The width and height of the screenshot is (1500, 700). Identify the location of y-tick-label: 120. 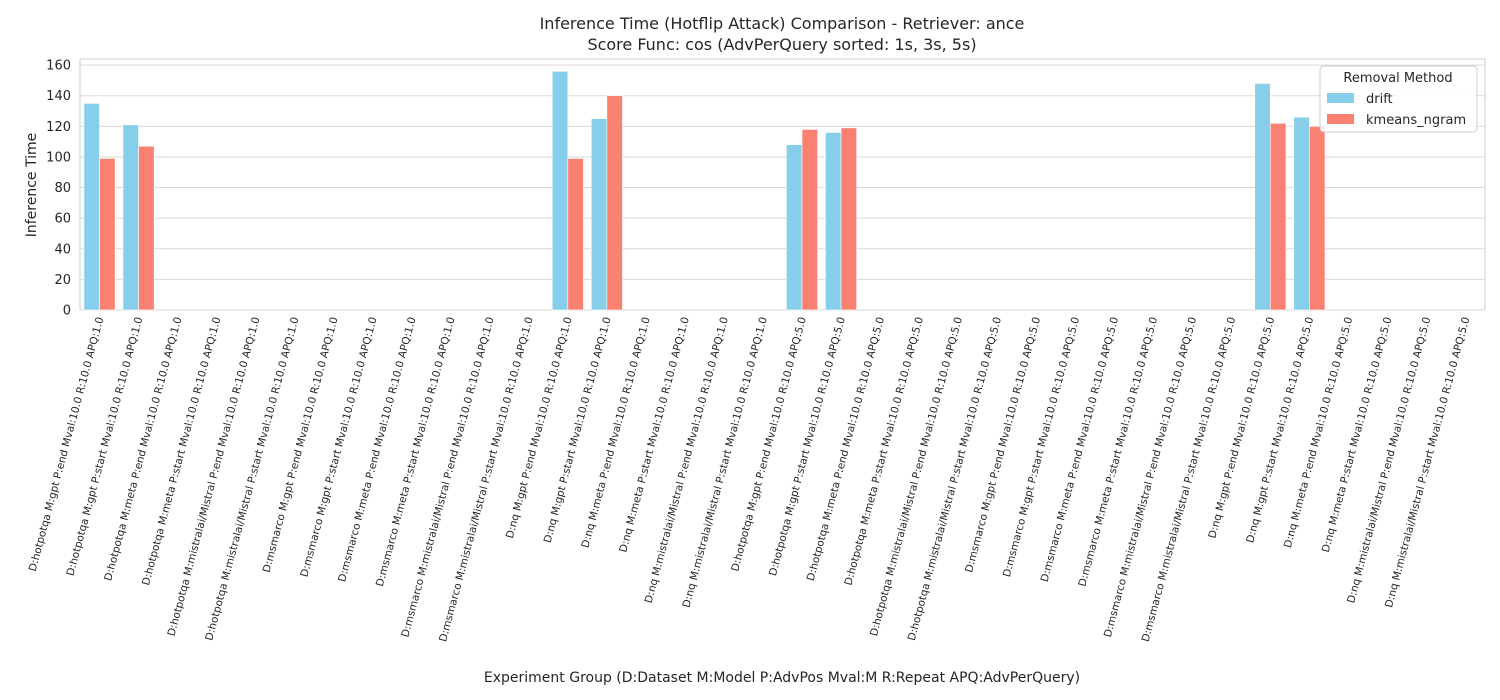
(58, 127).